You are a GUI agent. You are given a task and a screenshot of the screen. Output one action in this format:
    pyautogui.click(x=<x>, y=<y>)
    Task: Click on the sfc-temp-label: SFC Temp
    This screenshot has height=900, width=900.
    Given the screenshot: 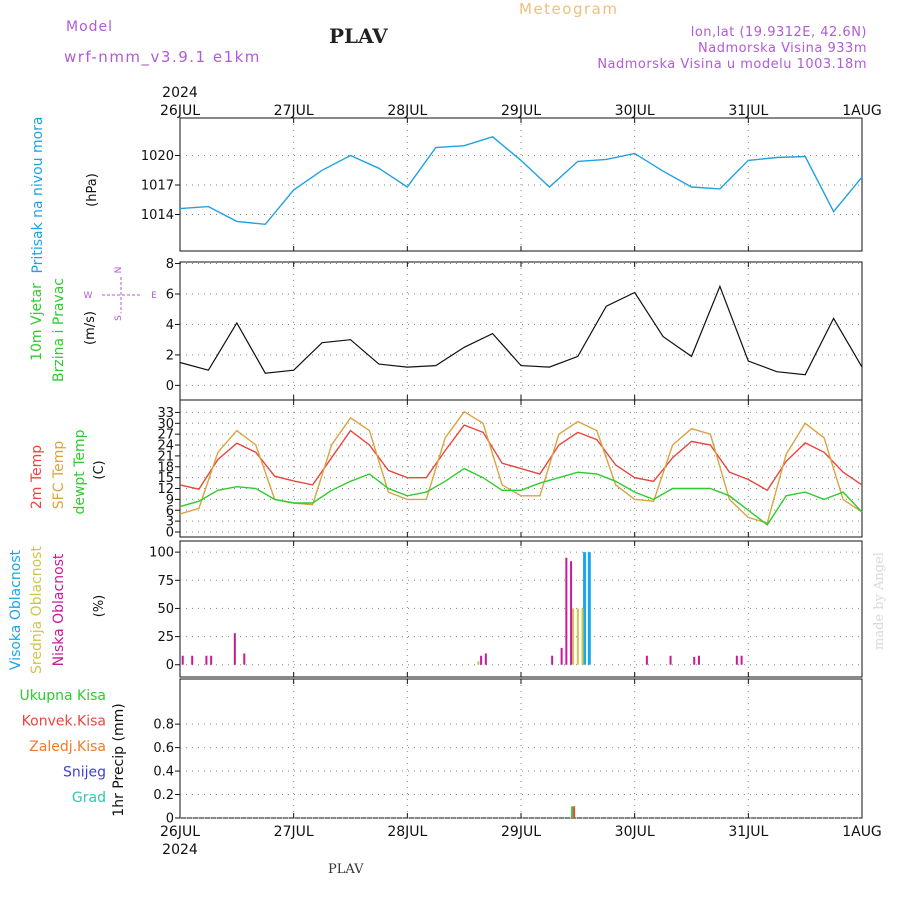 What is the action you would take?
    pyautogui.click(x=59, y=475)
    